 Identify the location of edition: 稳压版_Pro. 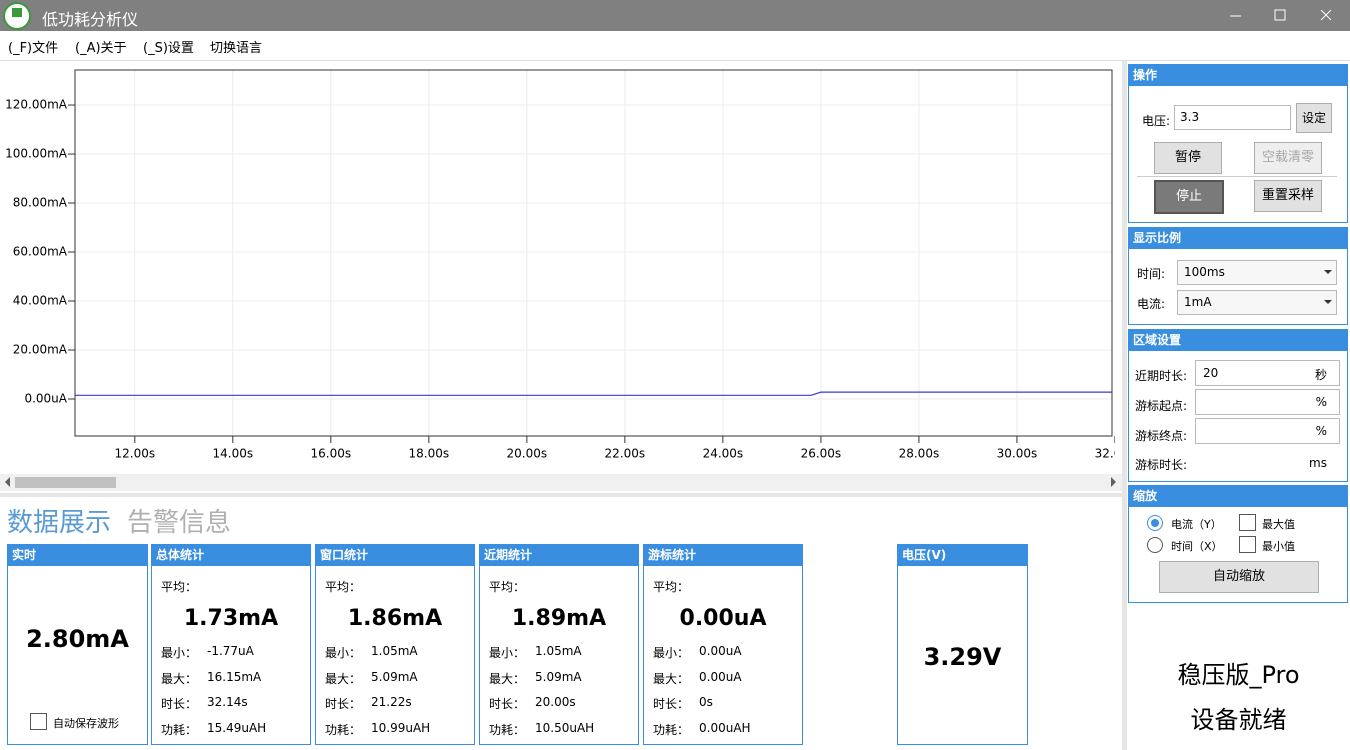
(1238, 675).